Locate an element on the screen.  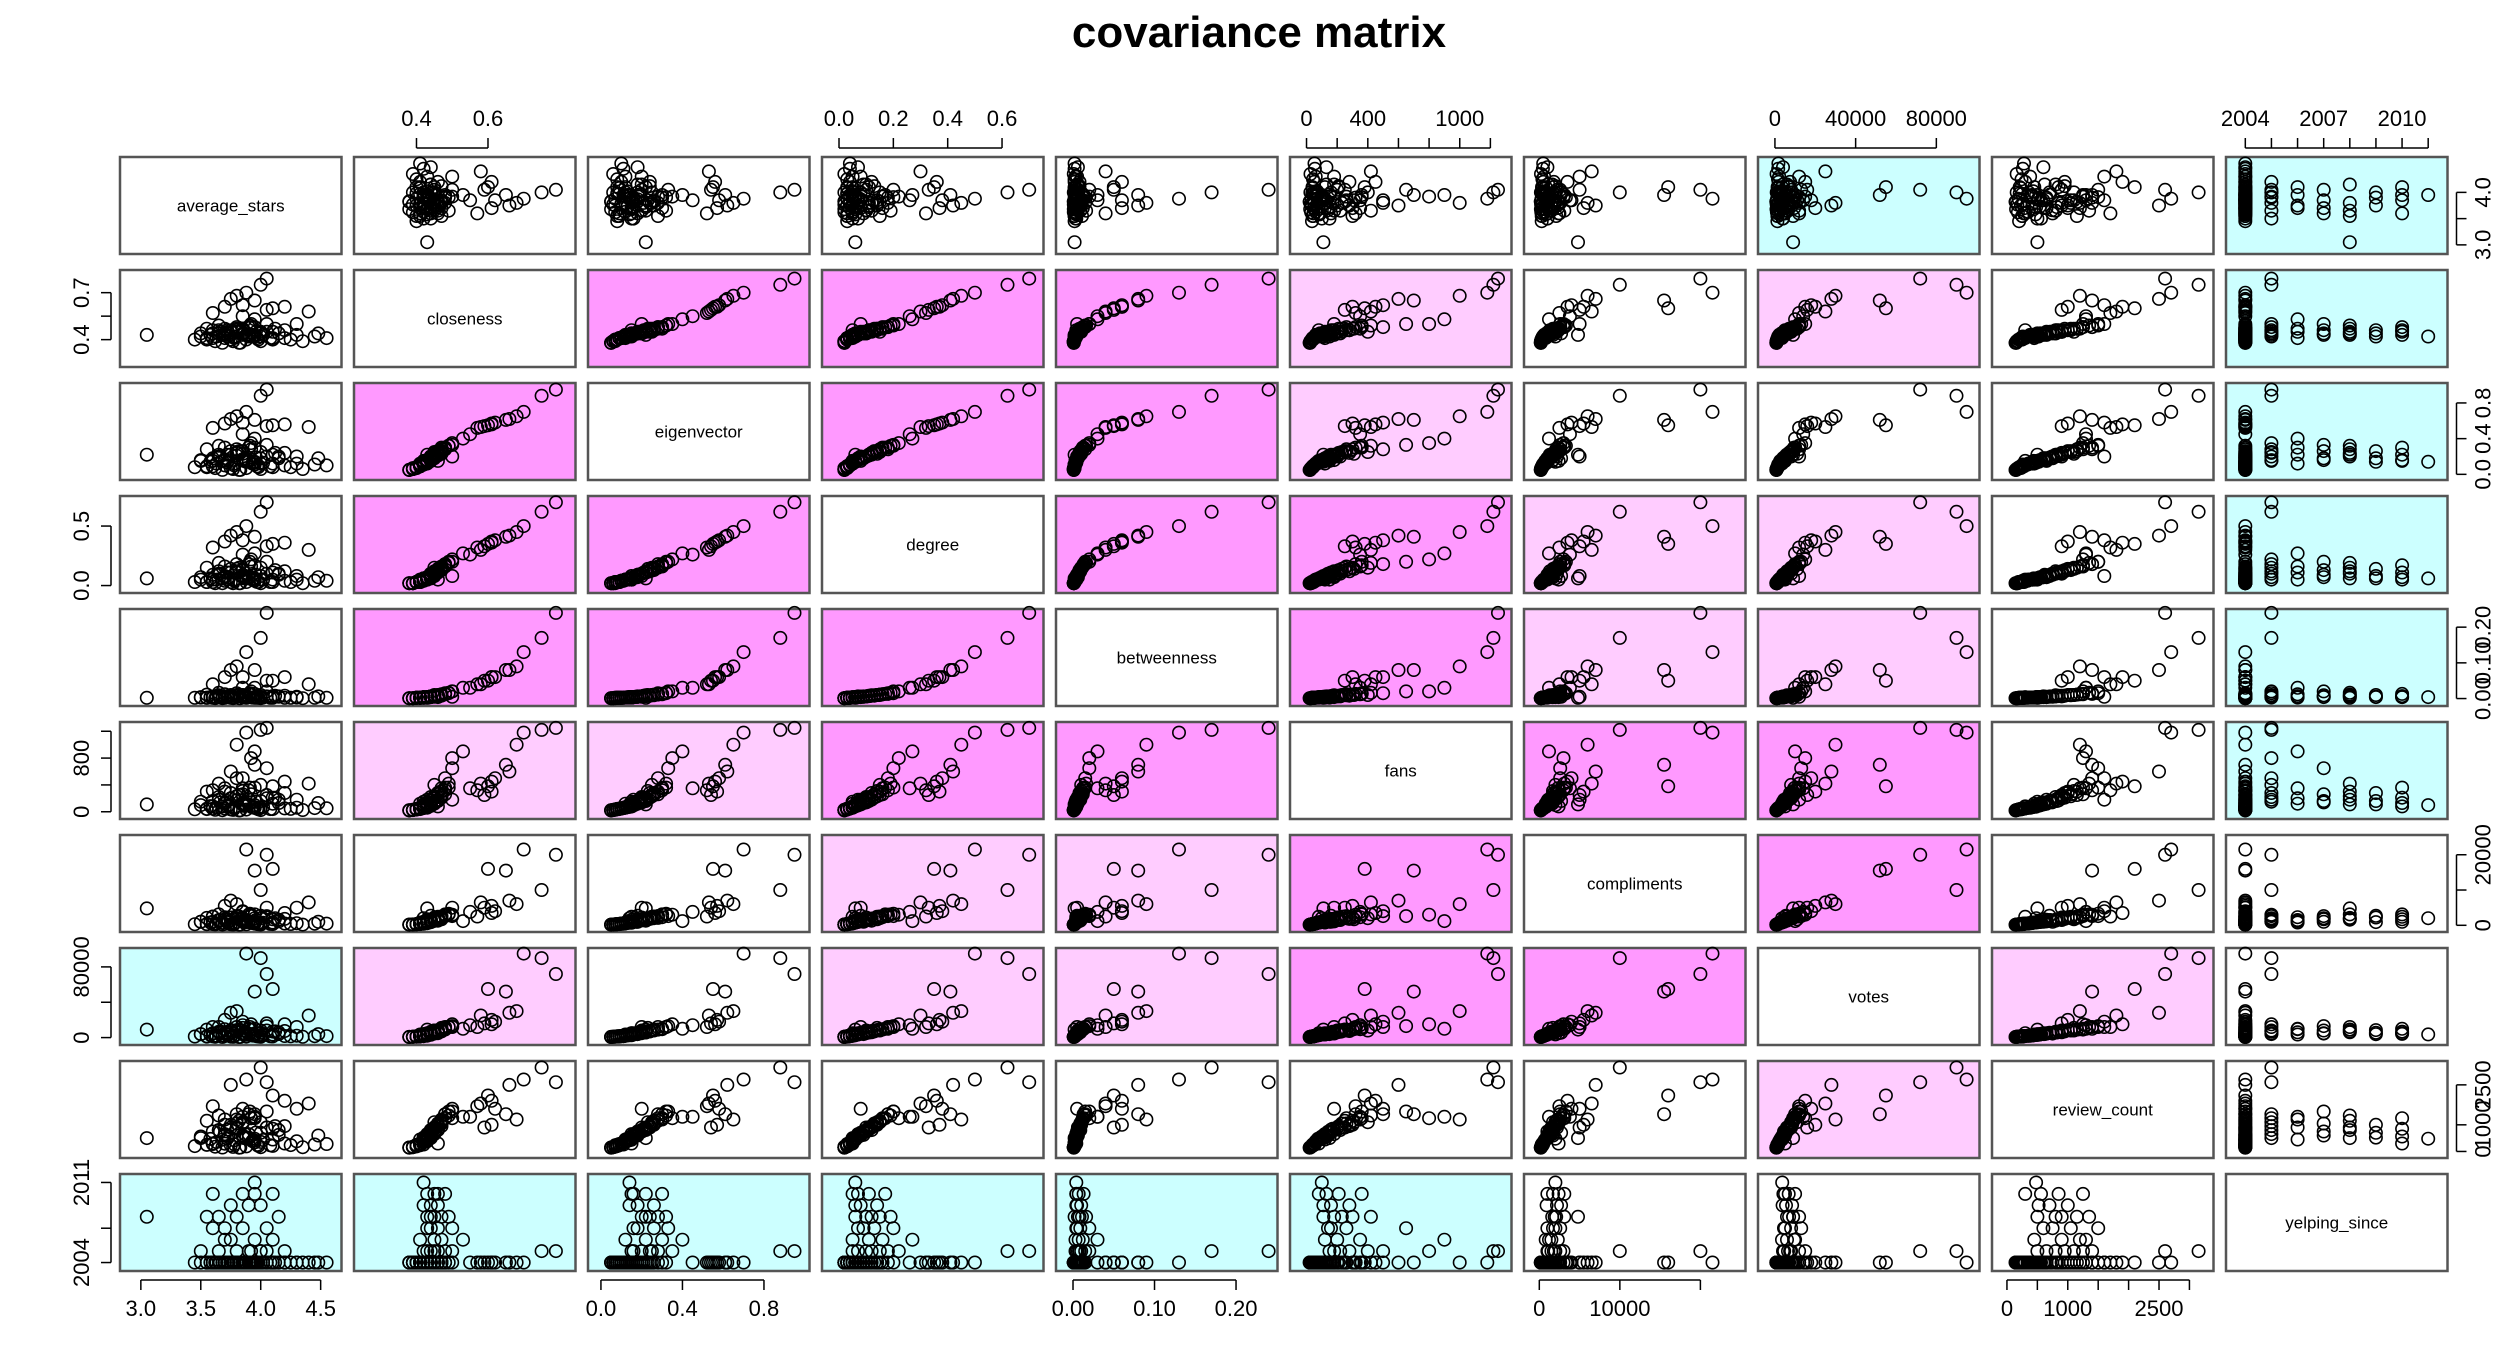
panel-betweenness-vs-fans is located at coordinates (1400, 656).